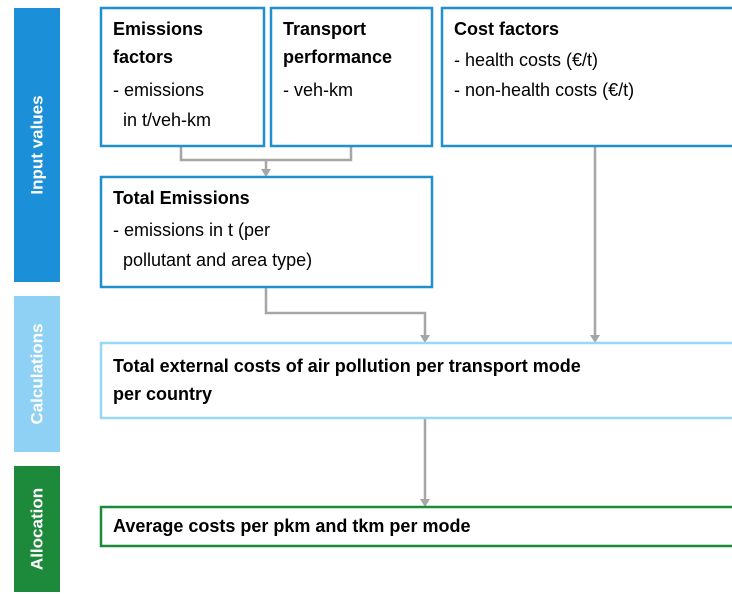 The image size is (732, 594). I want to click on node-title: per country, so click(162, 394).